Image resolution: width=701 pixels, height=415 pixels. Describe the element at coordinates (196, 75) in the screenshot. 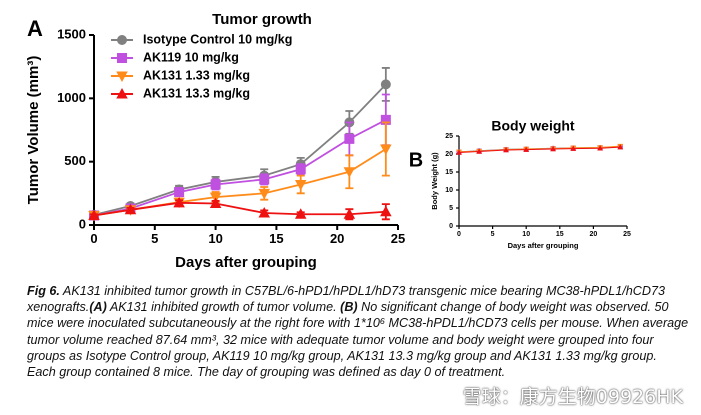

I see `legend-label: AK131 1.33 mg/kg` at that location.